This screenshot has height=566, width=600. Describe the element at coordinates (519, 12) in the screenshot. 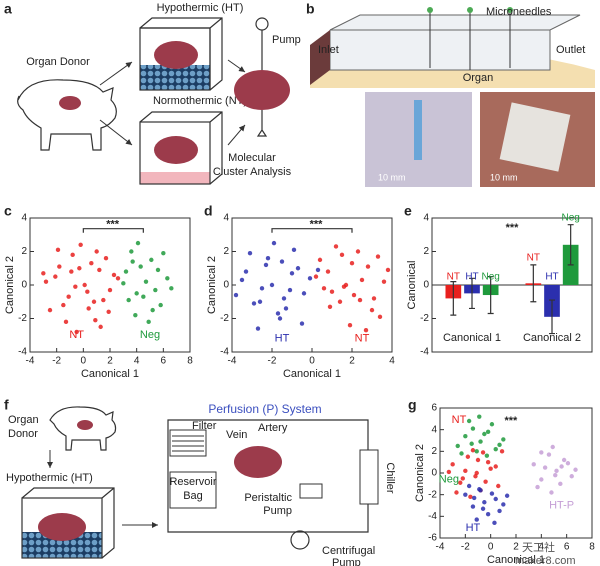

I see `label: Microneedles` at that location.